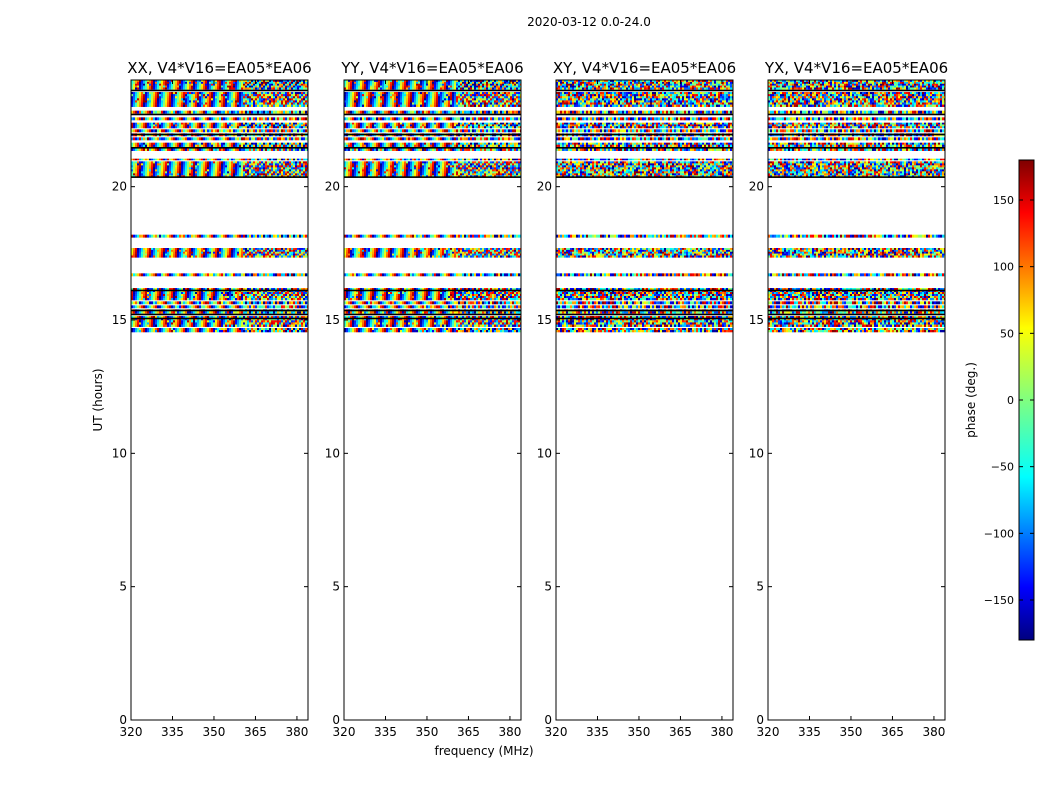 Image resolution: width=1050 pixels, height=800 pixels. I want to click on colorbar-tick-label: 0, so click(1010, 400).